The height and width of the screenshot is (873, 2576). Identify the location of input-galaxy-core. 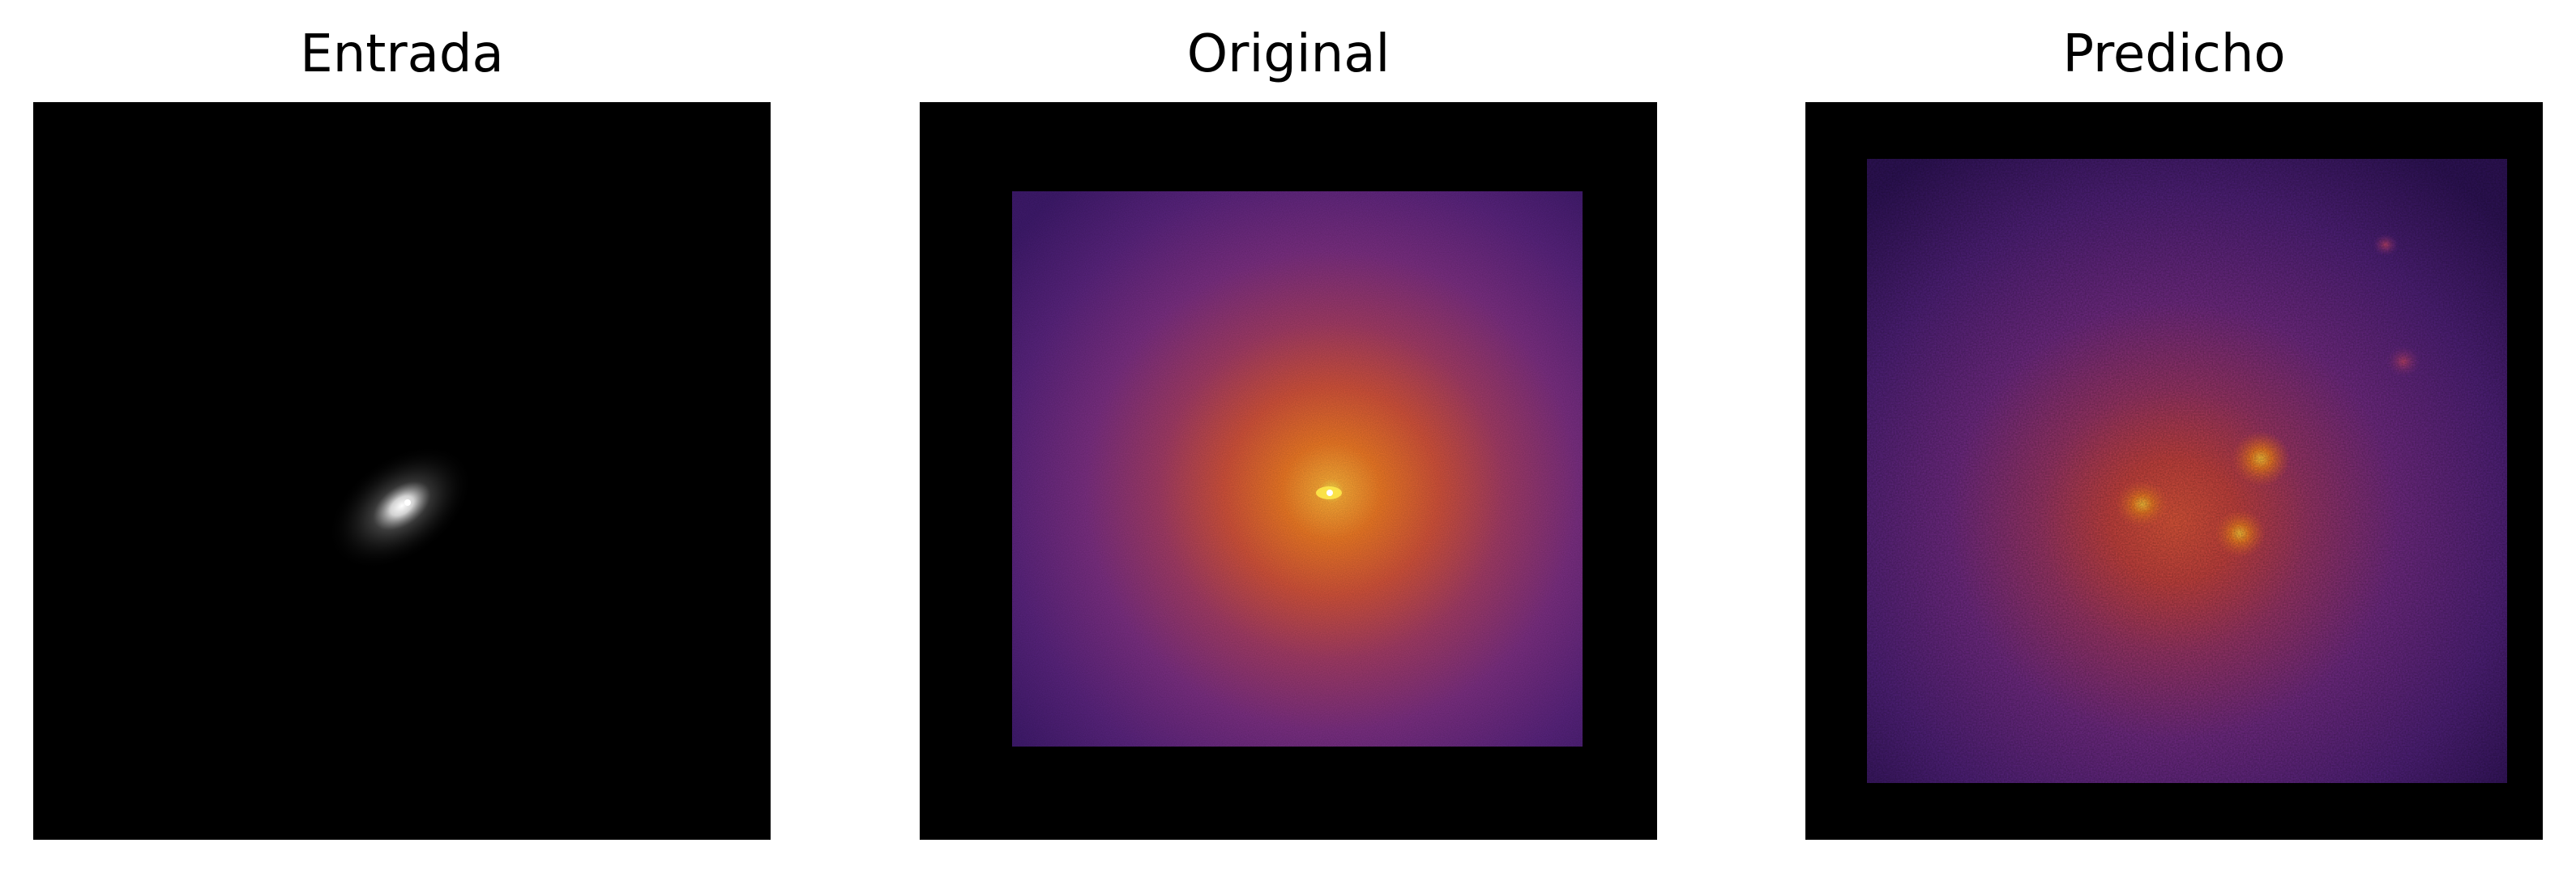
(402, 506).